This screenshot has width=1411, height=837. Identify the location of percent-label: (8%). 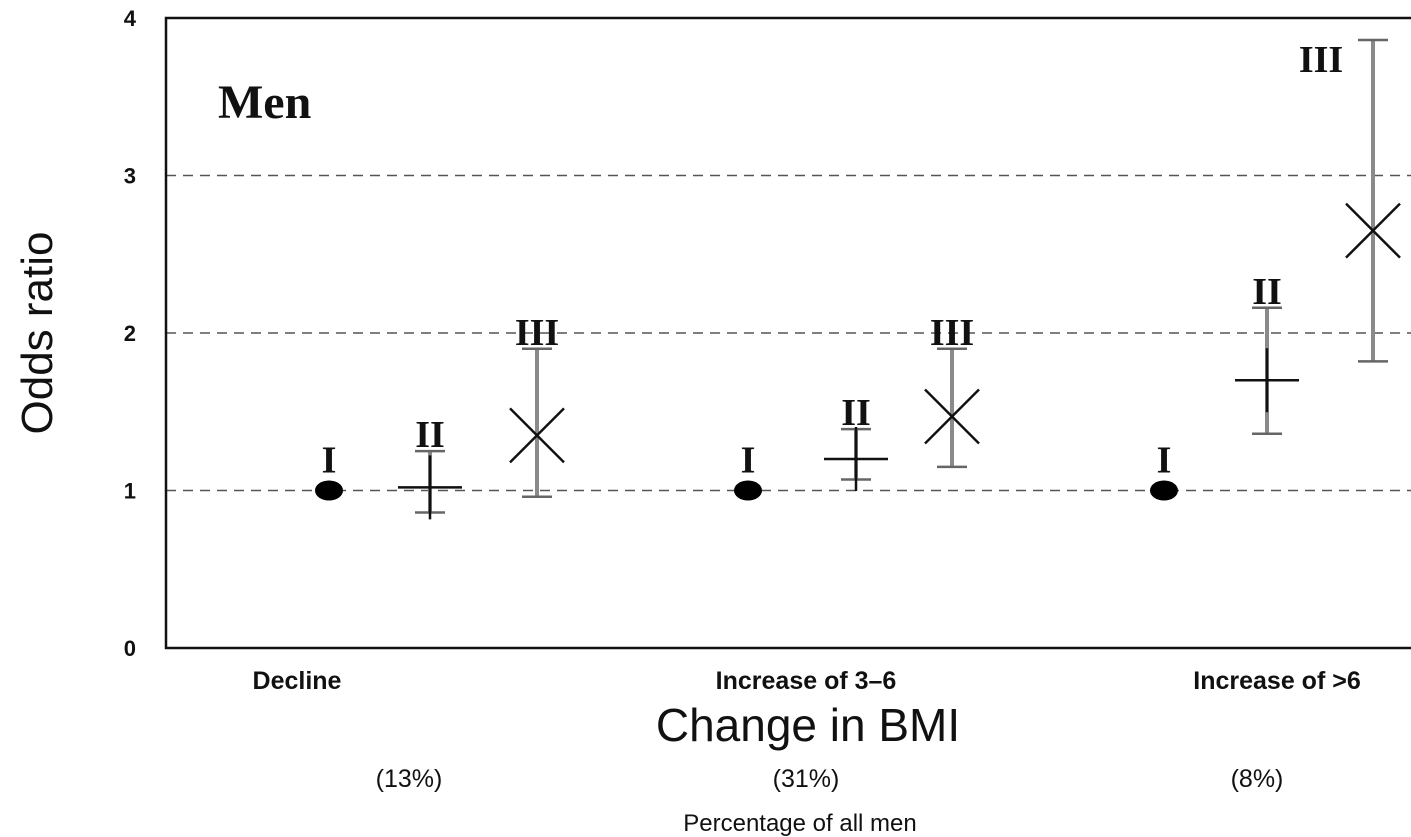
(1257, 779).